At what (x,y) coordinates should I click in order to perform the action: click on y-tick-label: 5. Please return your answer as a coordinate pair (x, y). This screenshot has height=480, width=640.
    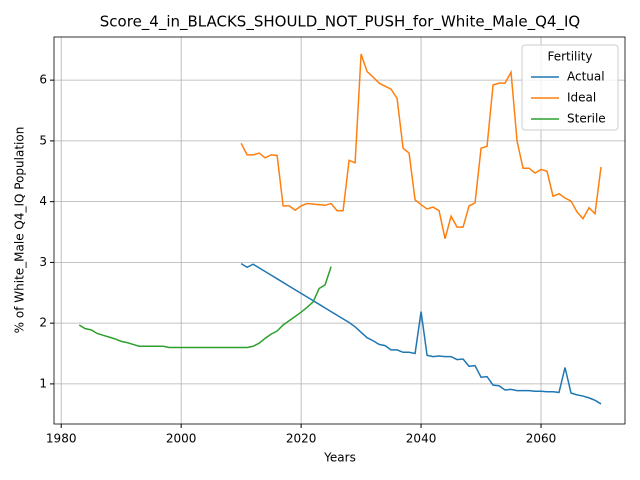
    Looking at the image, I should click on (43, 140).